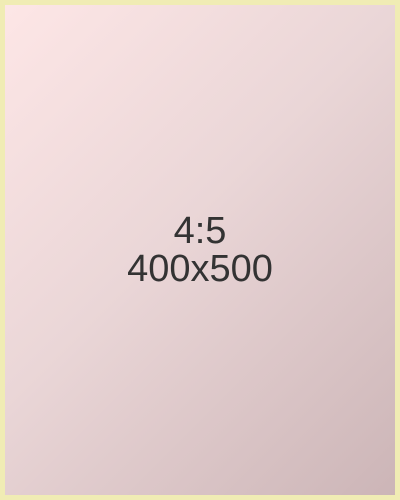 The image size is (400, 500). What do you see at coordinates (200, 231) in the screenshot?
I see `aspect-ratio-text: 4:5` at bounding box center [200, 231].